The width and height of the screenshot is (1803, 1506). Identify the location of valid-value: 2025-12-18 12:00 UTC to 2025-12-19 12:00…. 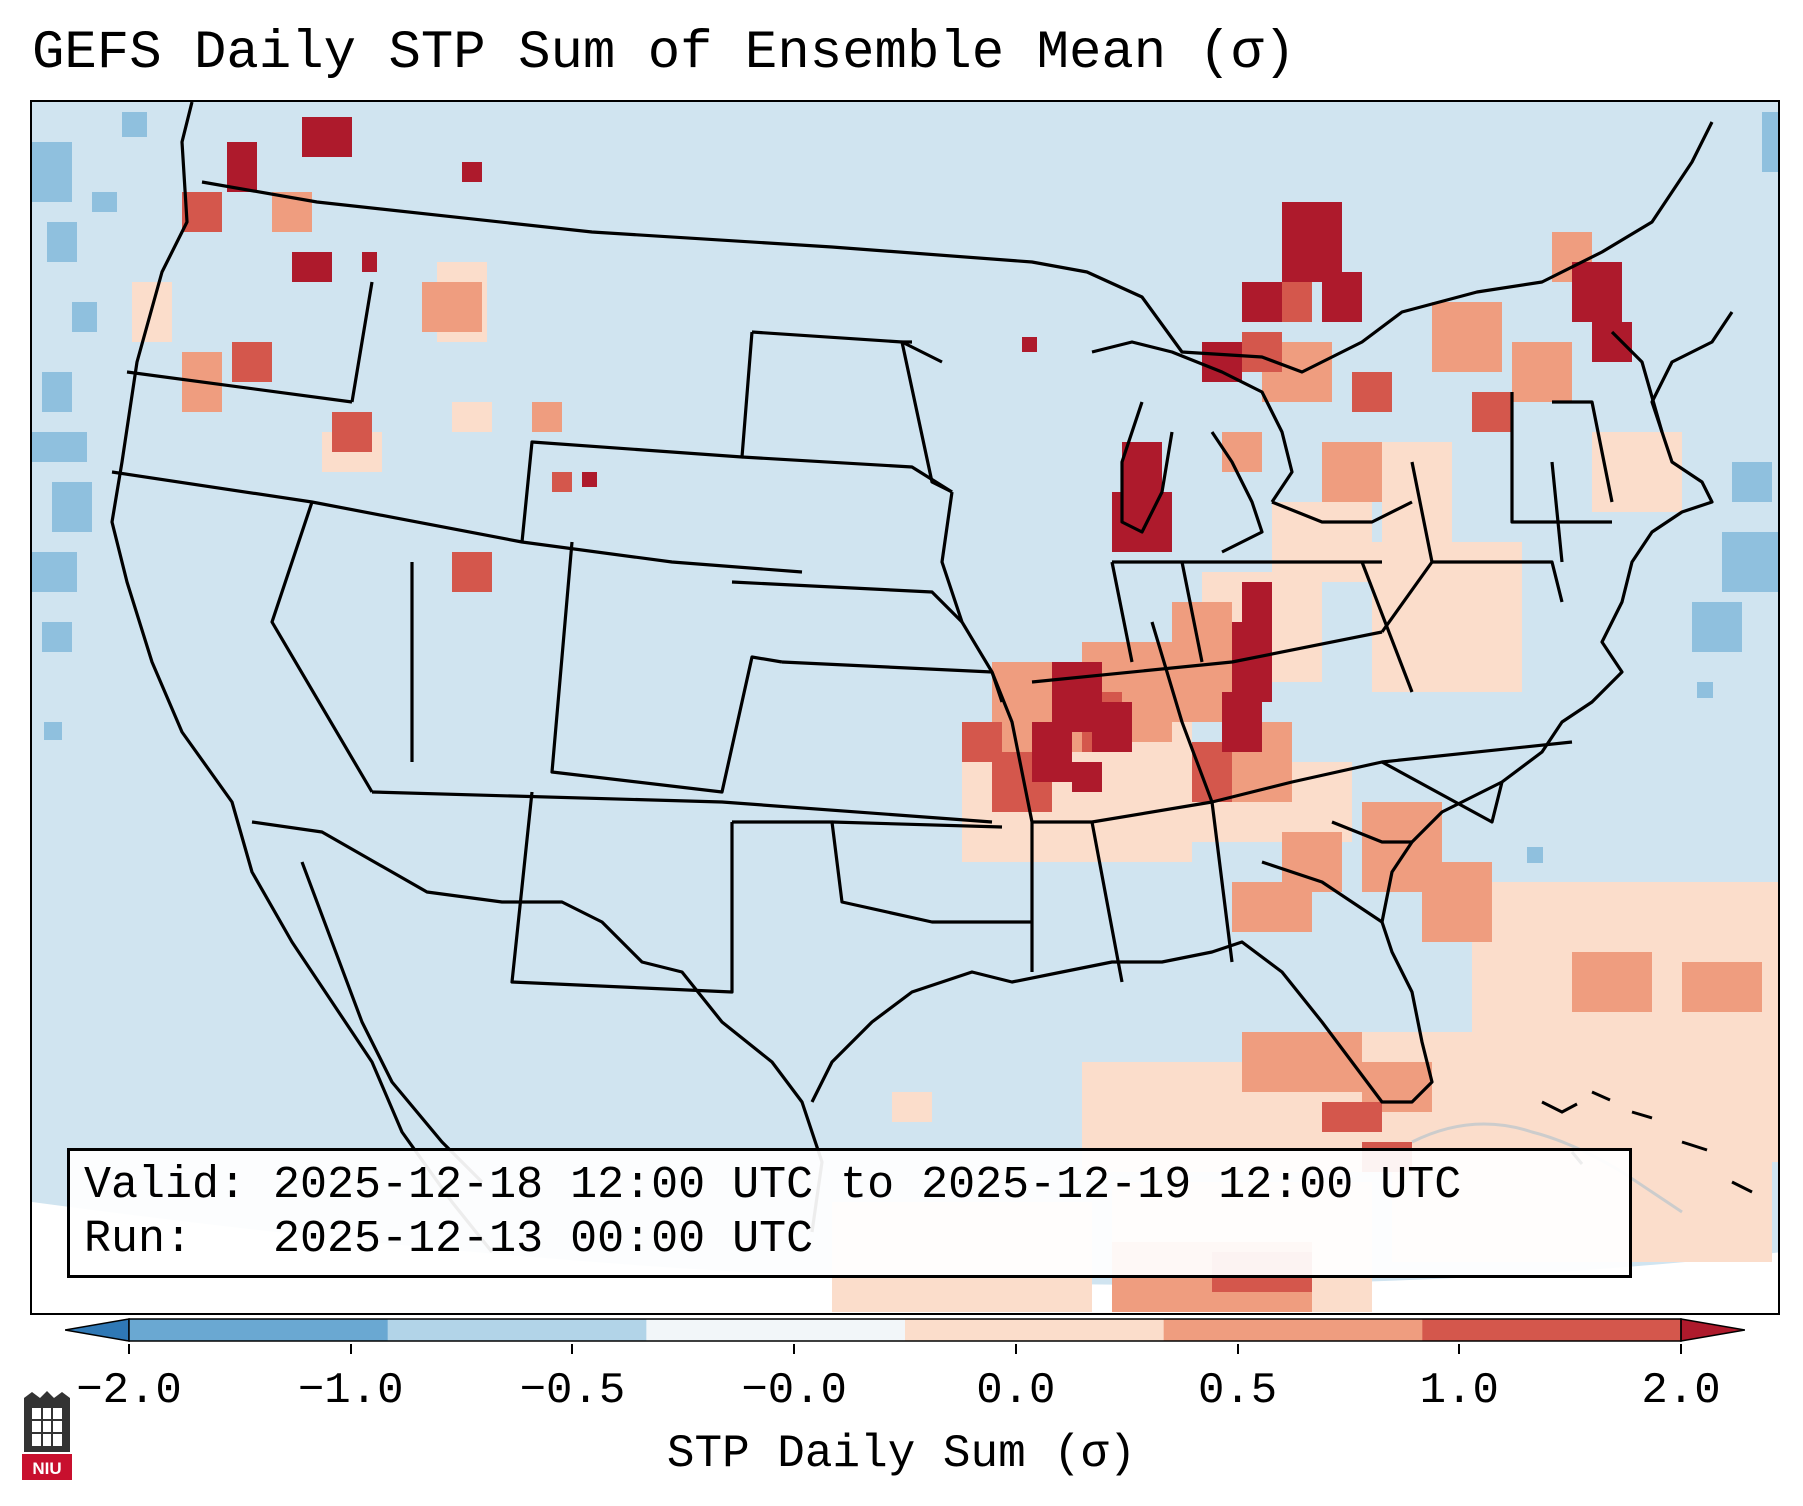
(867, 1185).